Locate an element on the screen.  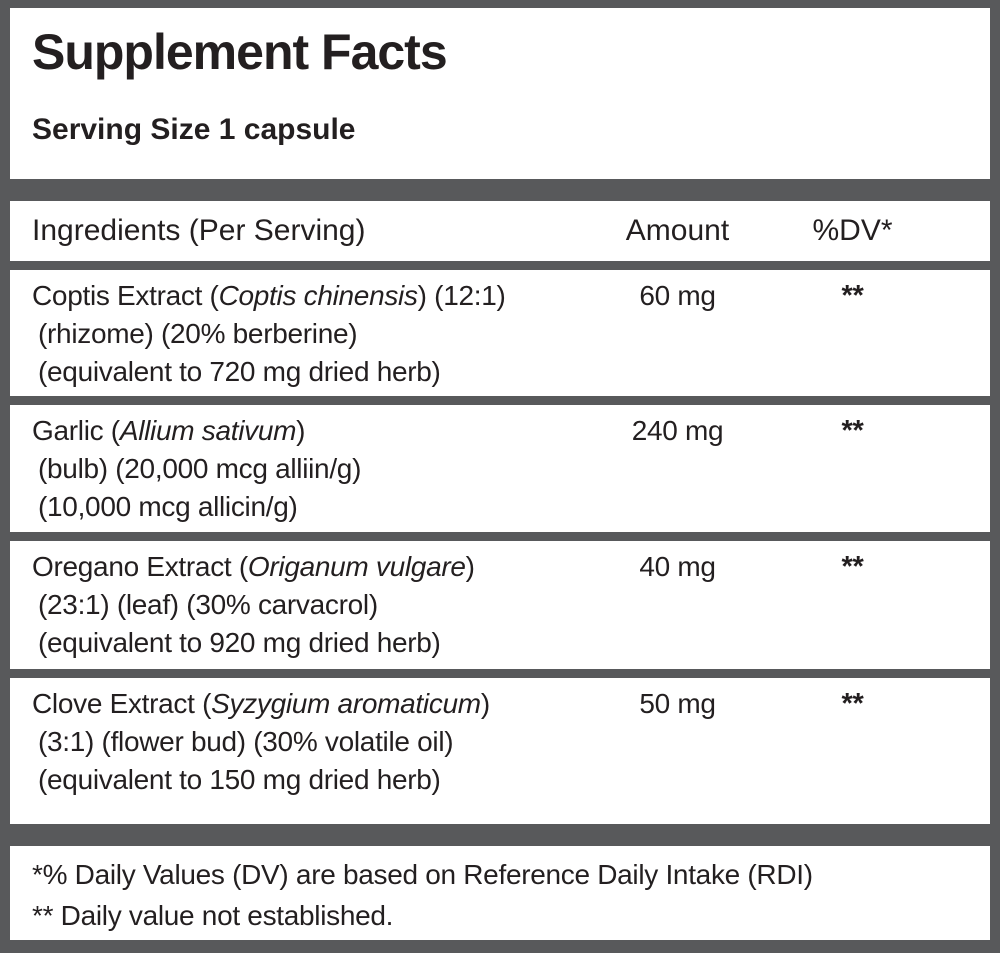
ingredient-title-line: Oregano Extract (Origanum vulgare) is located at coordinates (253, 566).